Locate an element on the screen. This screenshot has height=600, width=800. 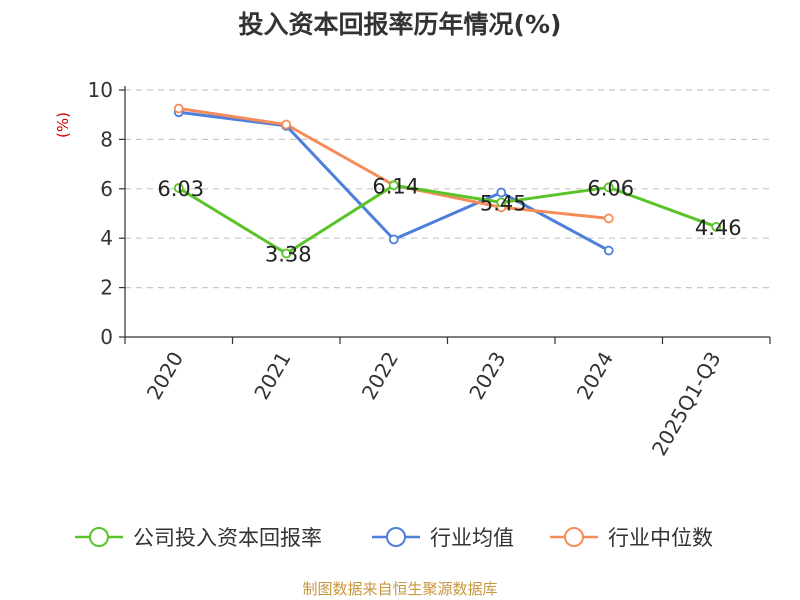
data-label-2025Q1-Q3: 4.46 is located at coordinates (718, 228).